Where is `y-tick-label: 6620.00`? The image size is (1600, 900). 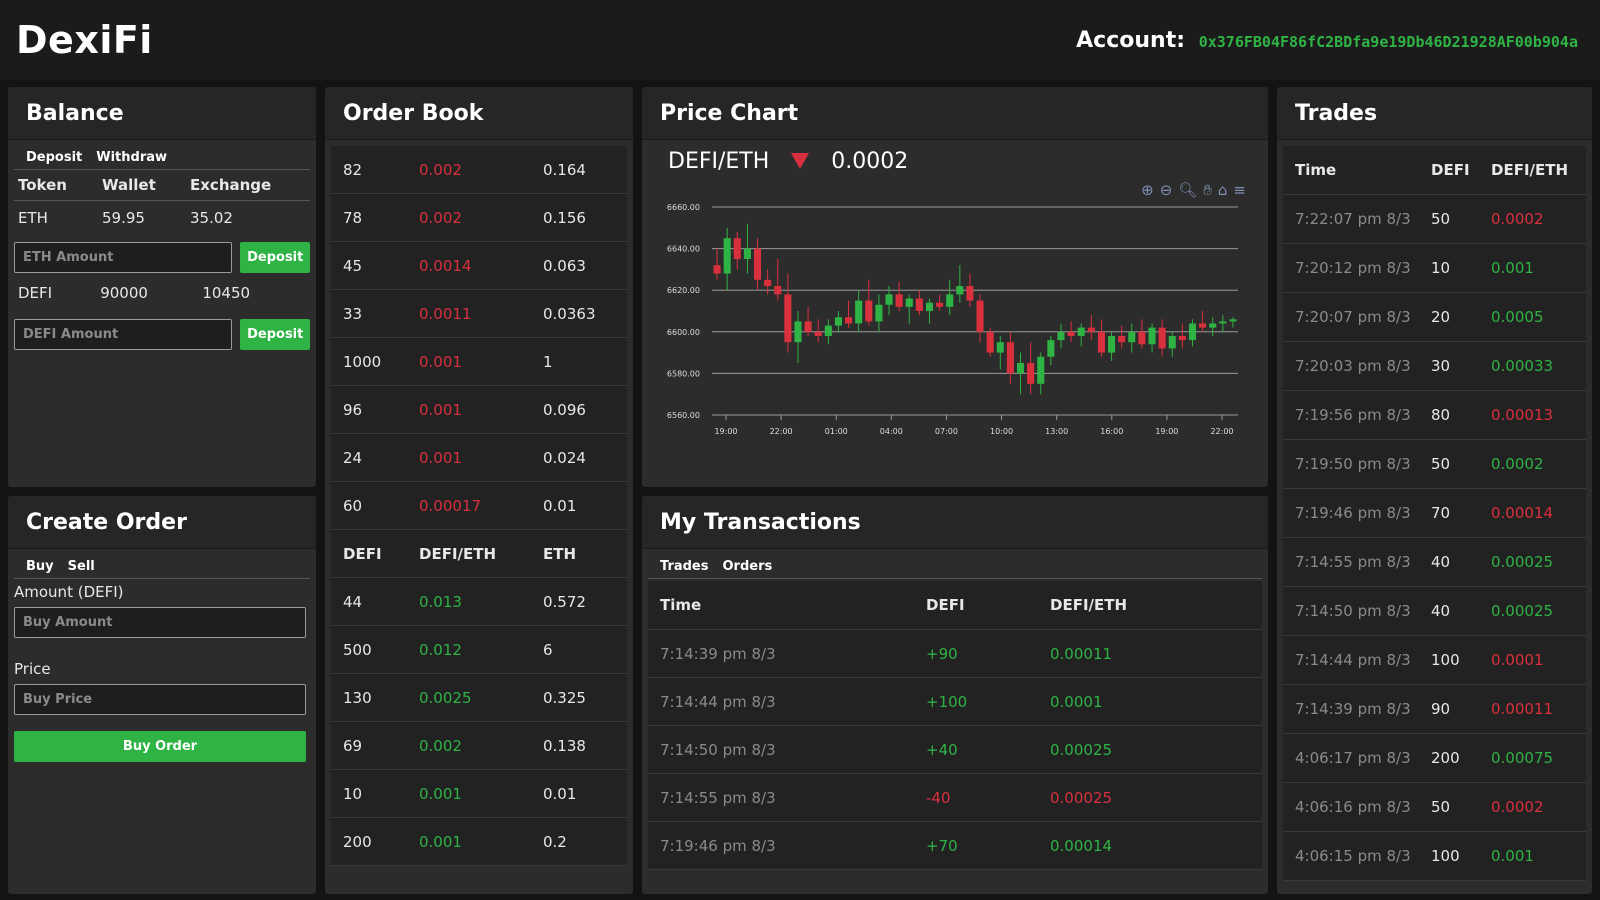 y-tick-label: 6620.00 is located at coordinates (683, 290).